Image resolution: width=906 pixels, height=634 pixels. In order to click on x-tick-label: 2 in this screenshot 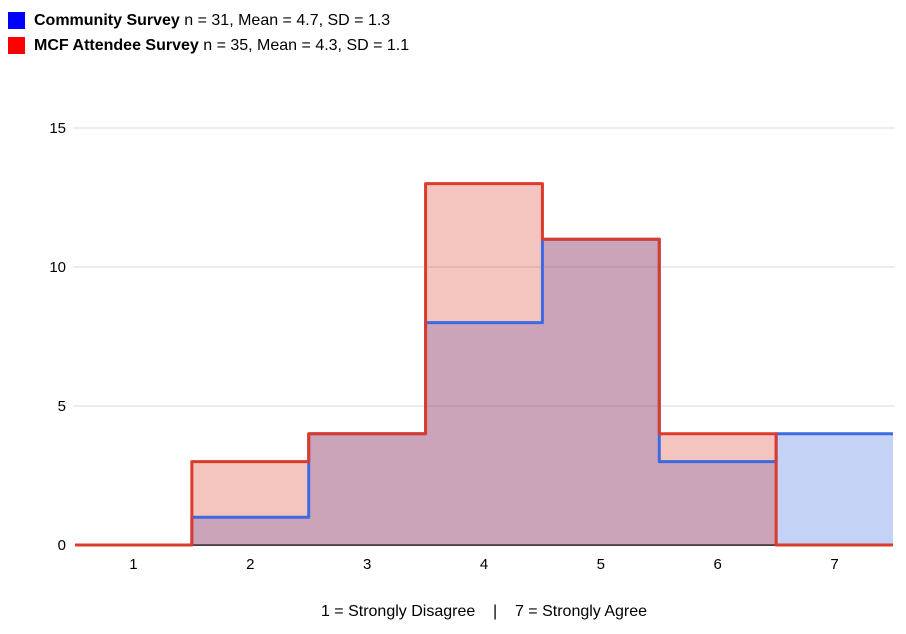, I will do `click(250, 564)`.